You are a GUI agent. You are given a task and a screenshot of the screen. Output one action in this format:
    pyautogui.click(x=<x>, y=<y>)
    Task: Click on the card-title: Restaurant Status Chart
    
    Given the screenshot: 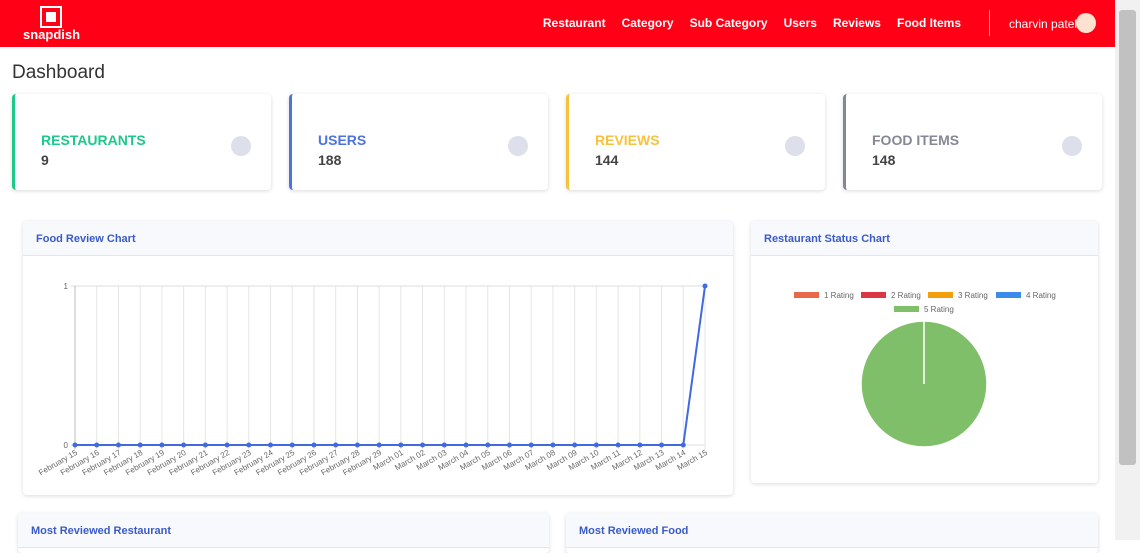 What is the action you would take?
    pyautogui.click(x=827, y=239)
    